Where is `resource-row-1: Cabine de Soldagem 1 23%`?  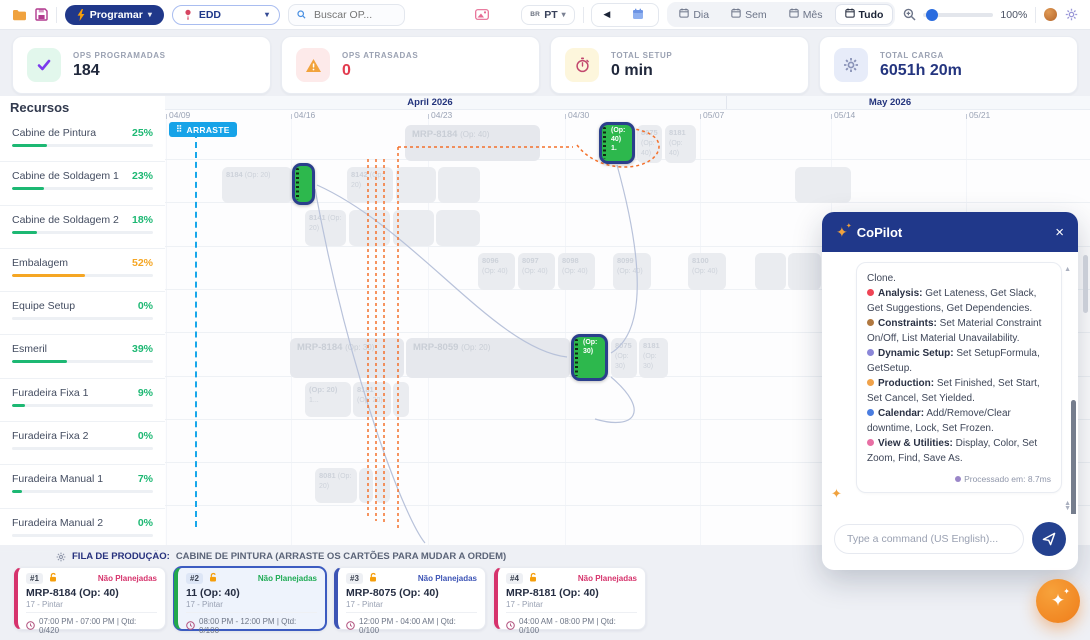 resource-row-1: Cabine de Soldagem 1 23% is located at coordinates (82, 184).